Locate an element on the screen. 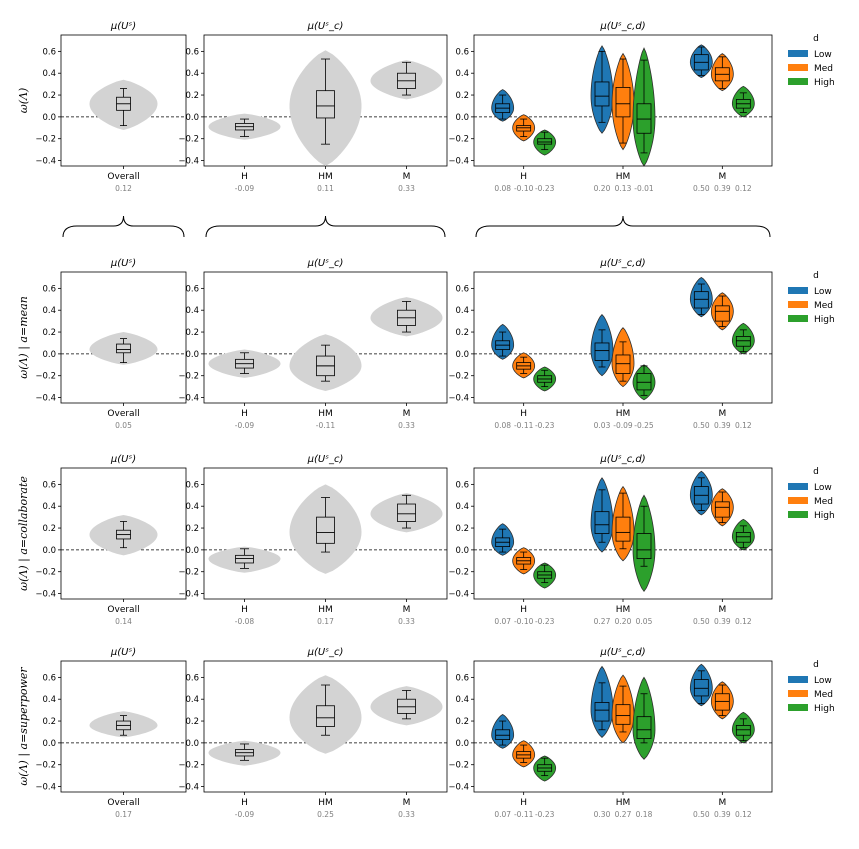 The height and width of the screenshot is (849, 859). panel-title: μ(Uˢ_c,d) is located at coordinates (622, 263).